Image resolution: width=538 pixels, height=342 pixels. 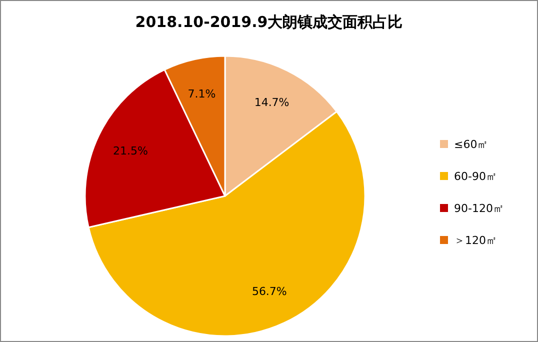 I want to click on data-label: 14.7%, so click(x=272, y=102).